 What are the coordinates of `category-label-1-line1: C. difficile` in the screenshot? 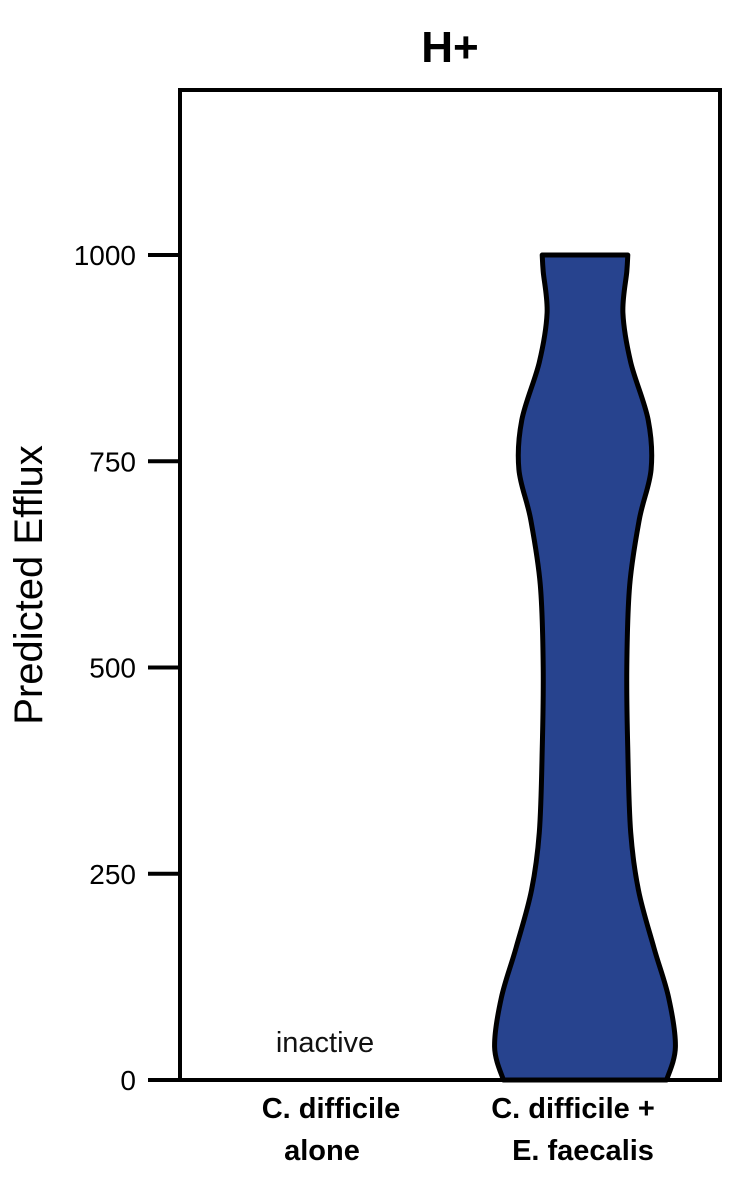 It's located at (331, 1109).